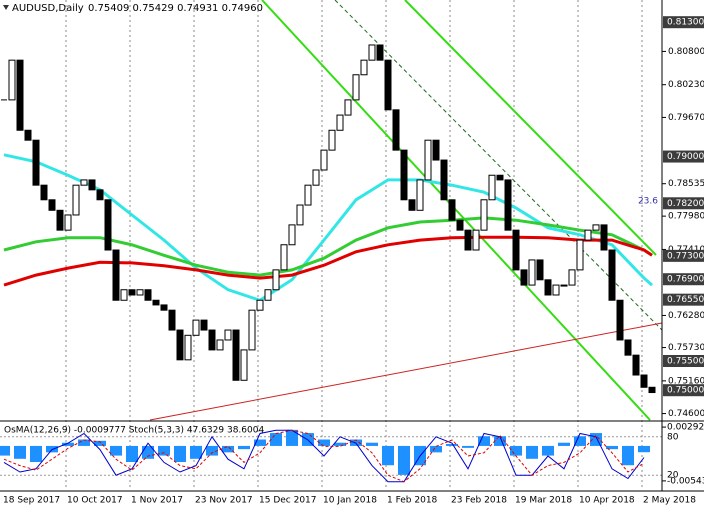 The width and height of the screenshot is (704, 512). I want to click on x-tick-label: 1 Nov 2017, so click(157, 501).